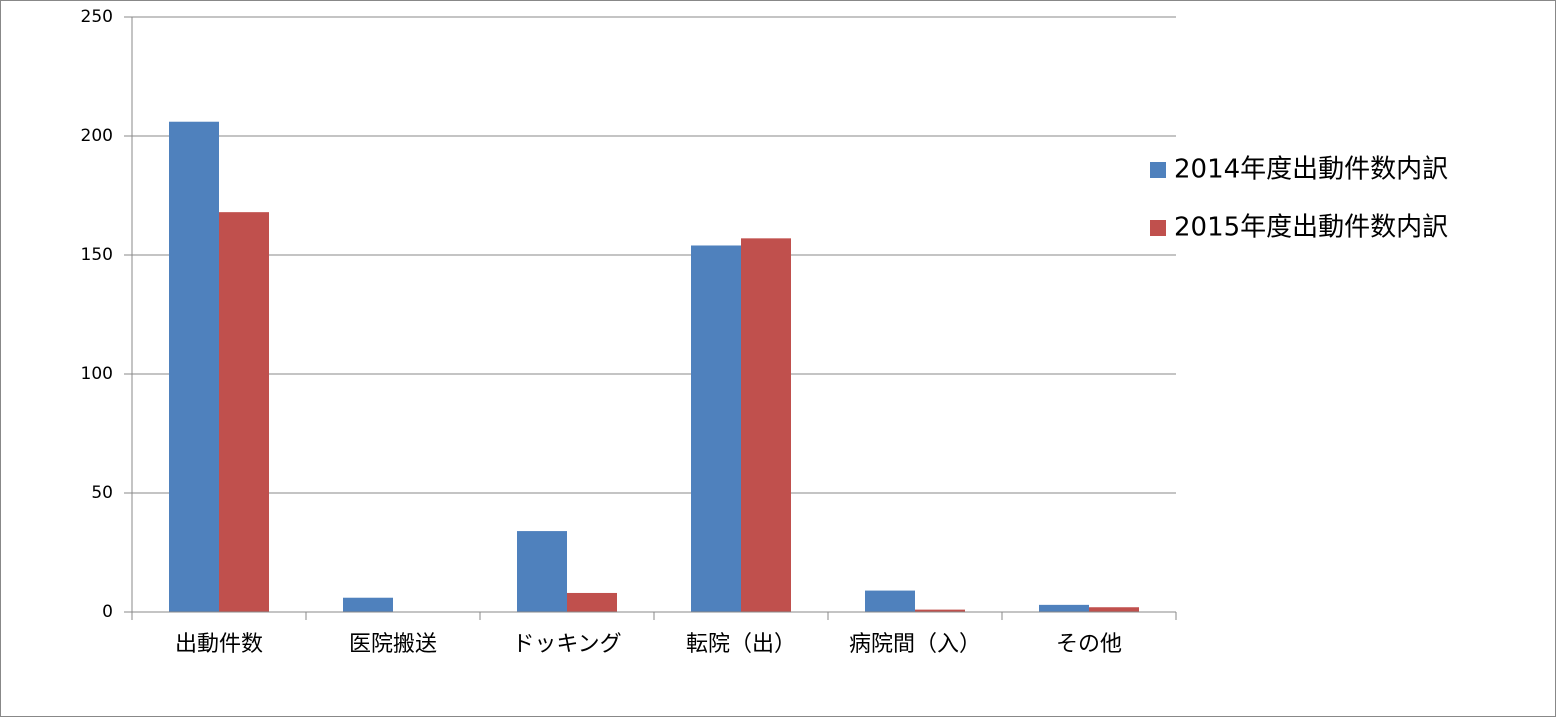 This screenshot has width=1556, height=717. I want to click on y-tick-label: 250, so click(97, 17).